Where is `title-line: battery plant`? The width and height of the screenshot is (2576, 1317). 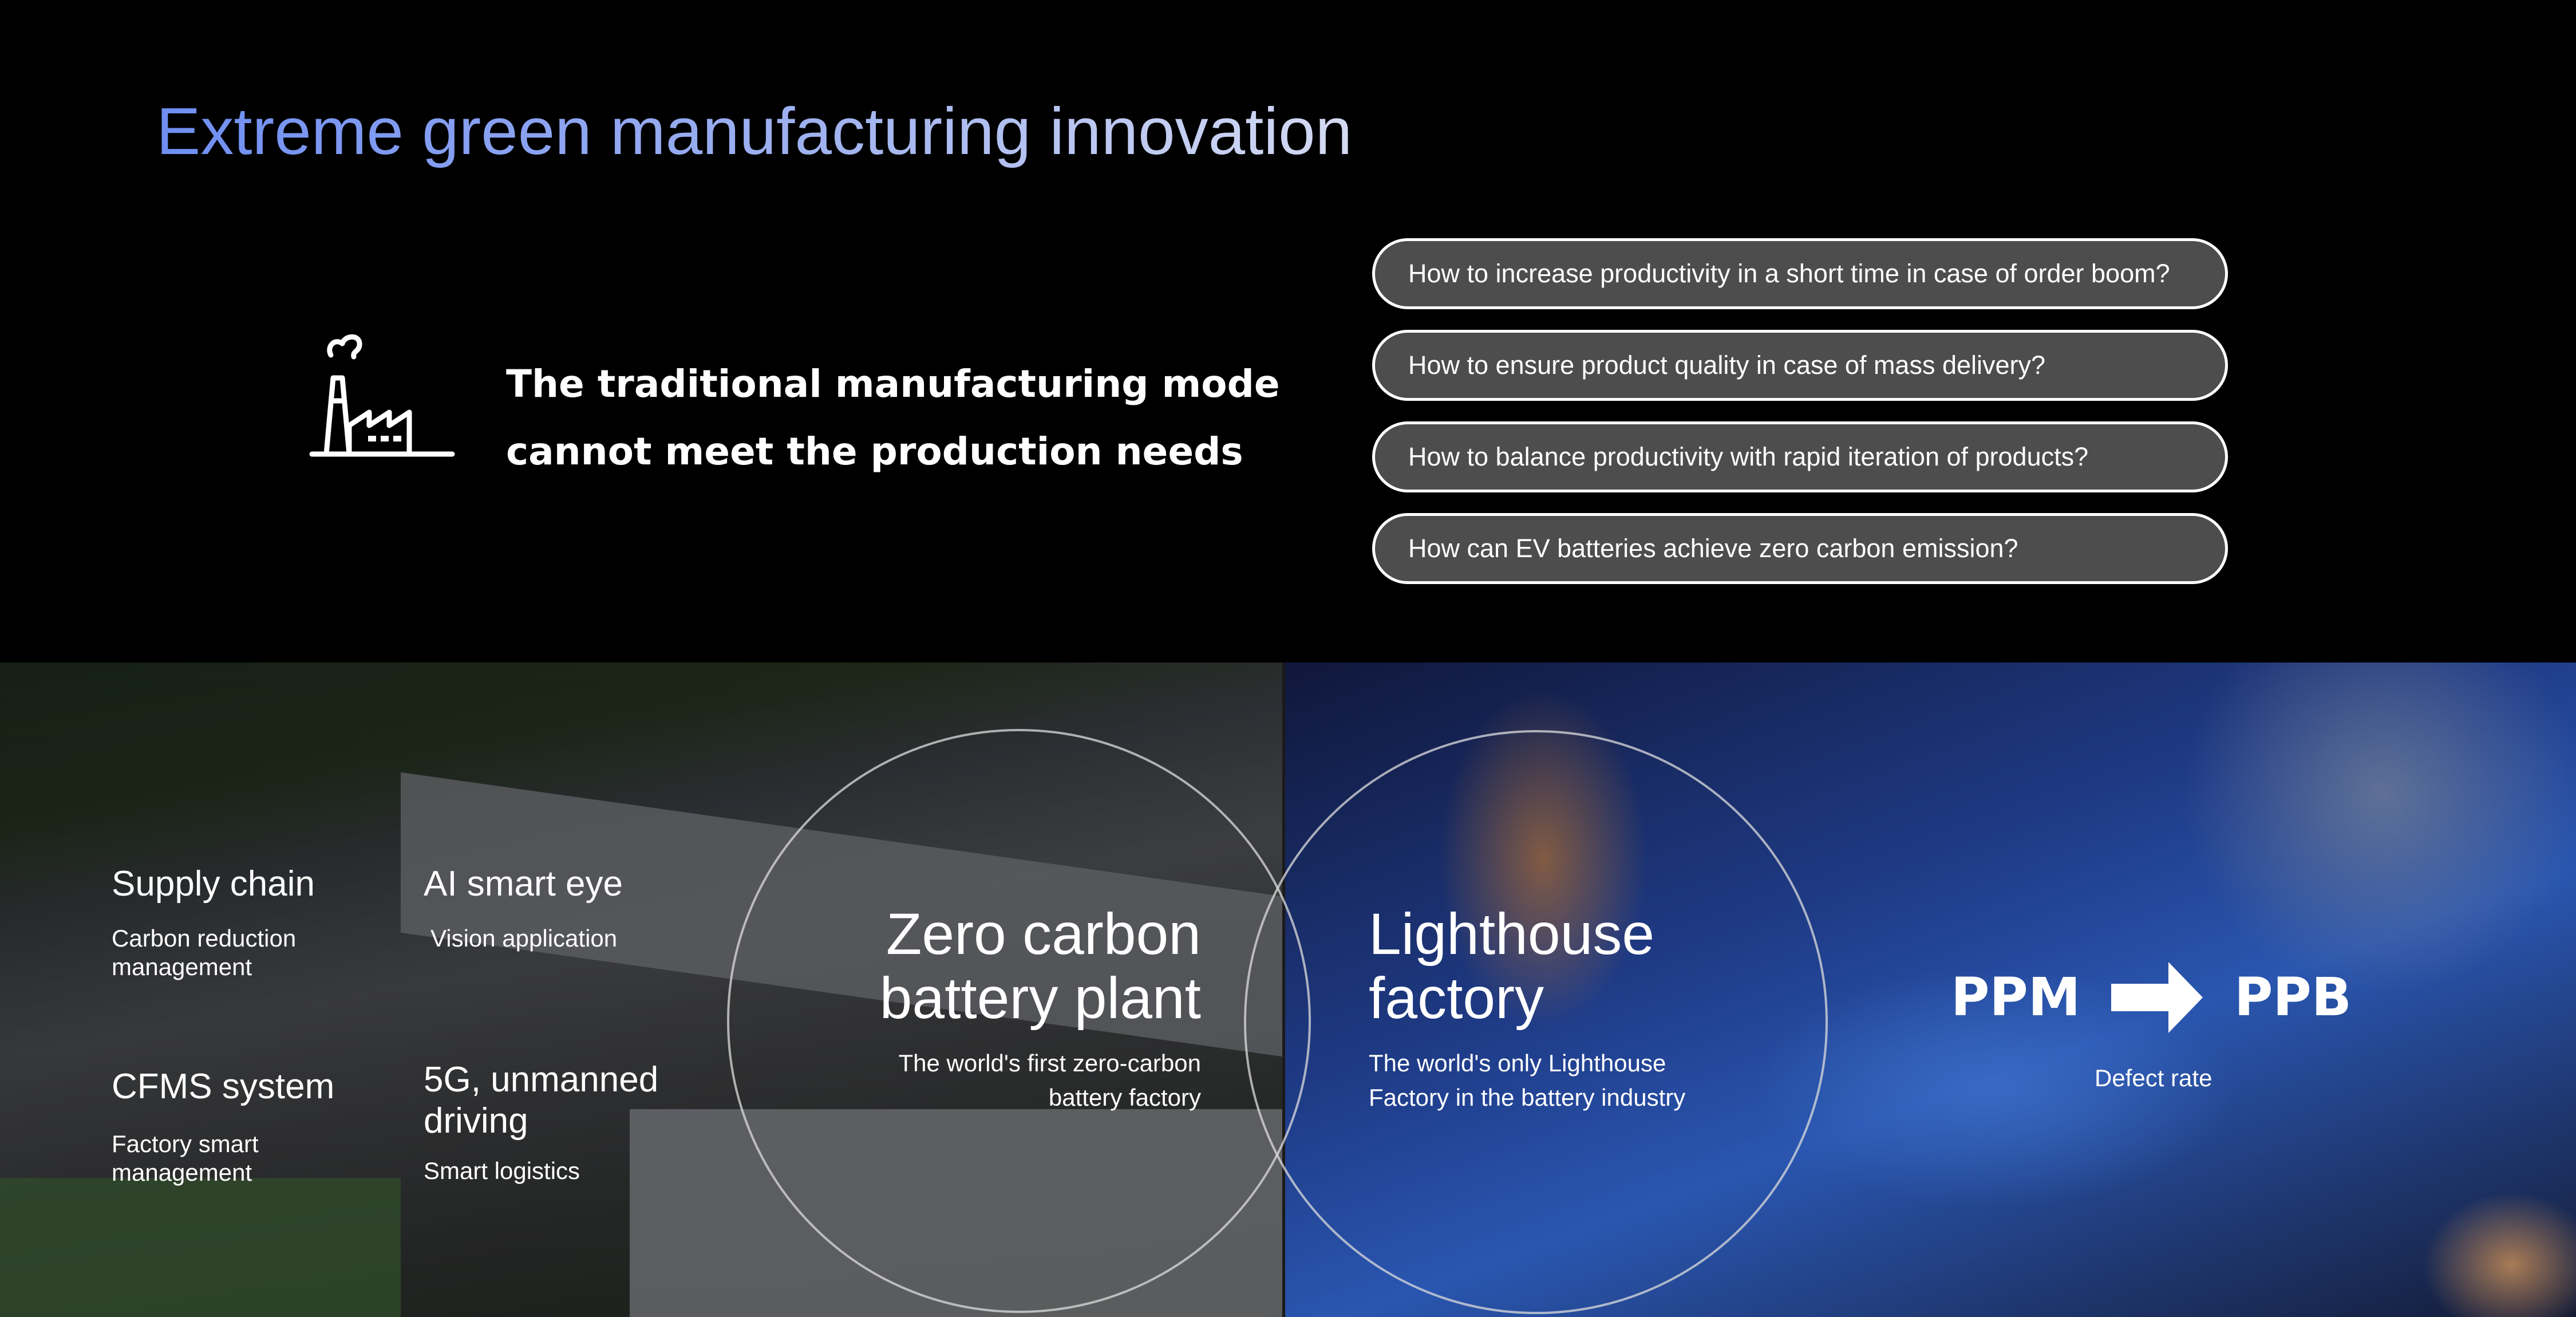
title-line: battery plant is located at coordinates (1040, 998).